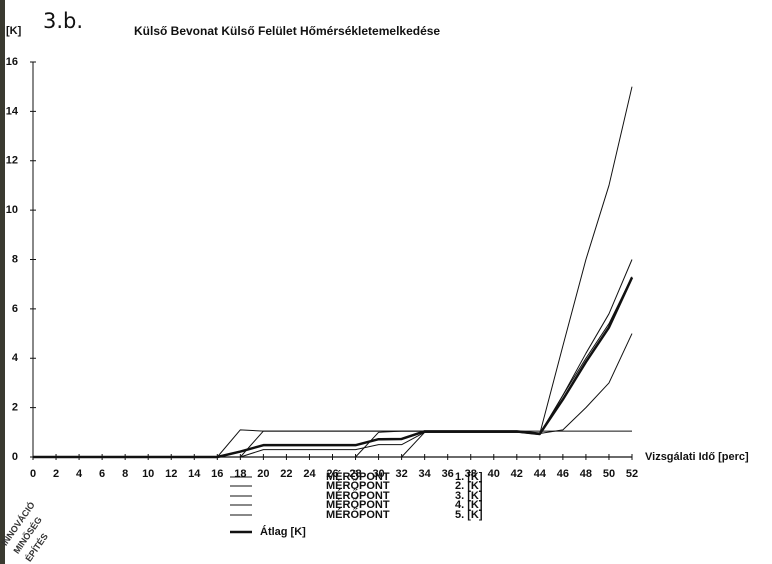 The image size is (772, 564). Describe the element at coordinates (494, 474) in the screenshot. I see `x-tick-label: 40` at that location.